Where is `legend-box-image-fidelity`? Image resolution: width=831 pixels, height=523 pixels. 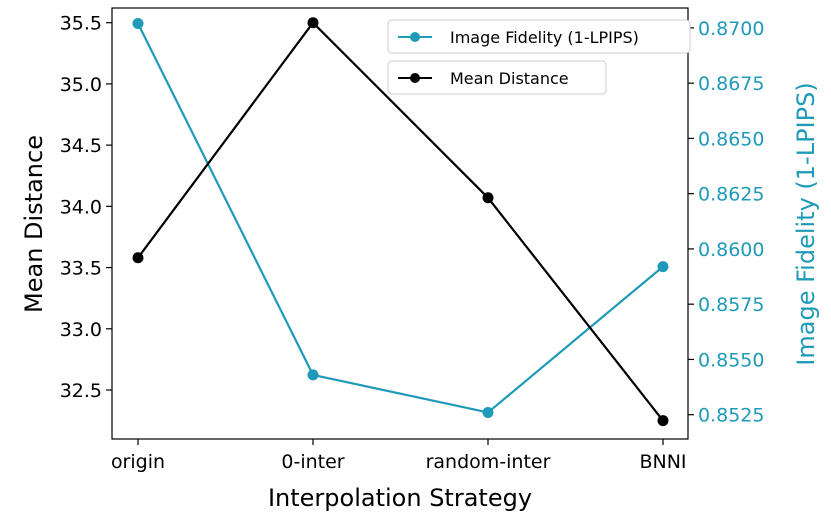 legend-box-image-fidelity is located at coordinates (539, 36).